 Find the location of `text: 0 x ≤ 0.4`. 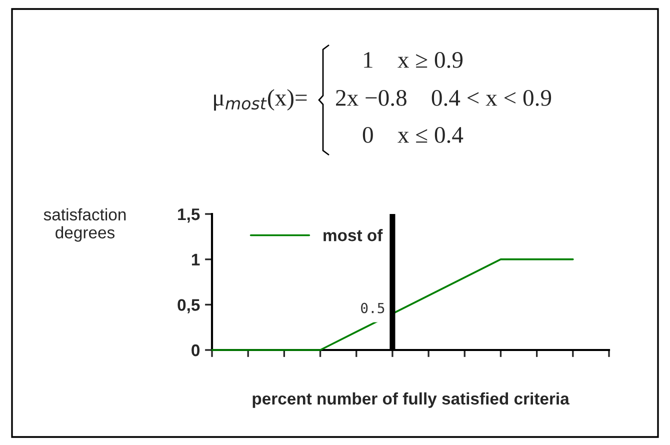

text: 0 x ≤ 0.4 is located at coordinates (413, 135).